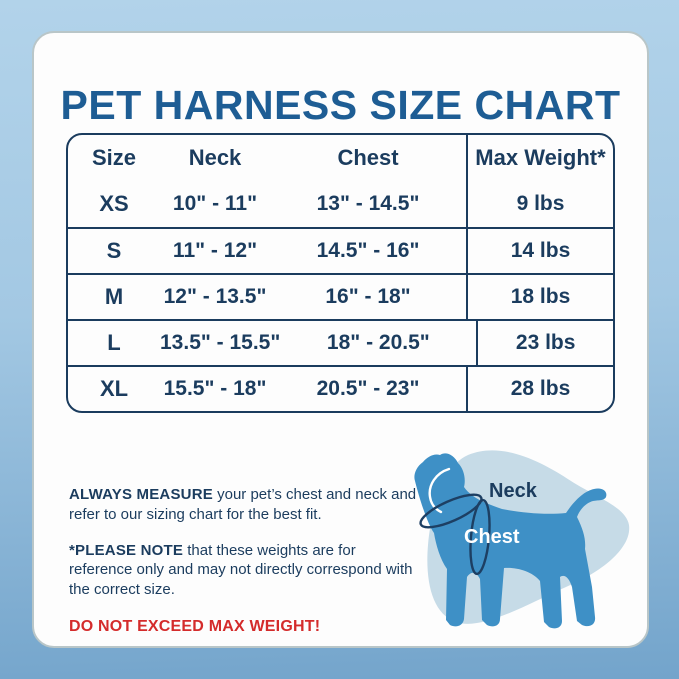 The height and width of the screenshot is (679, 679). I want to click on cell-chest: 14.5" - 16", so click(368, 250).